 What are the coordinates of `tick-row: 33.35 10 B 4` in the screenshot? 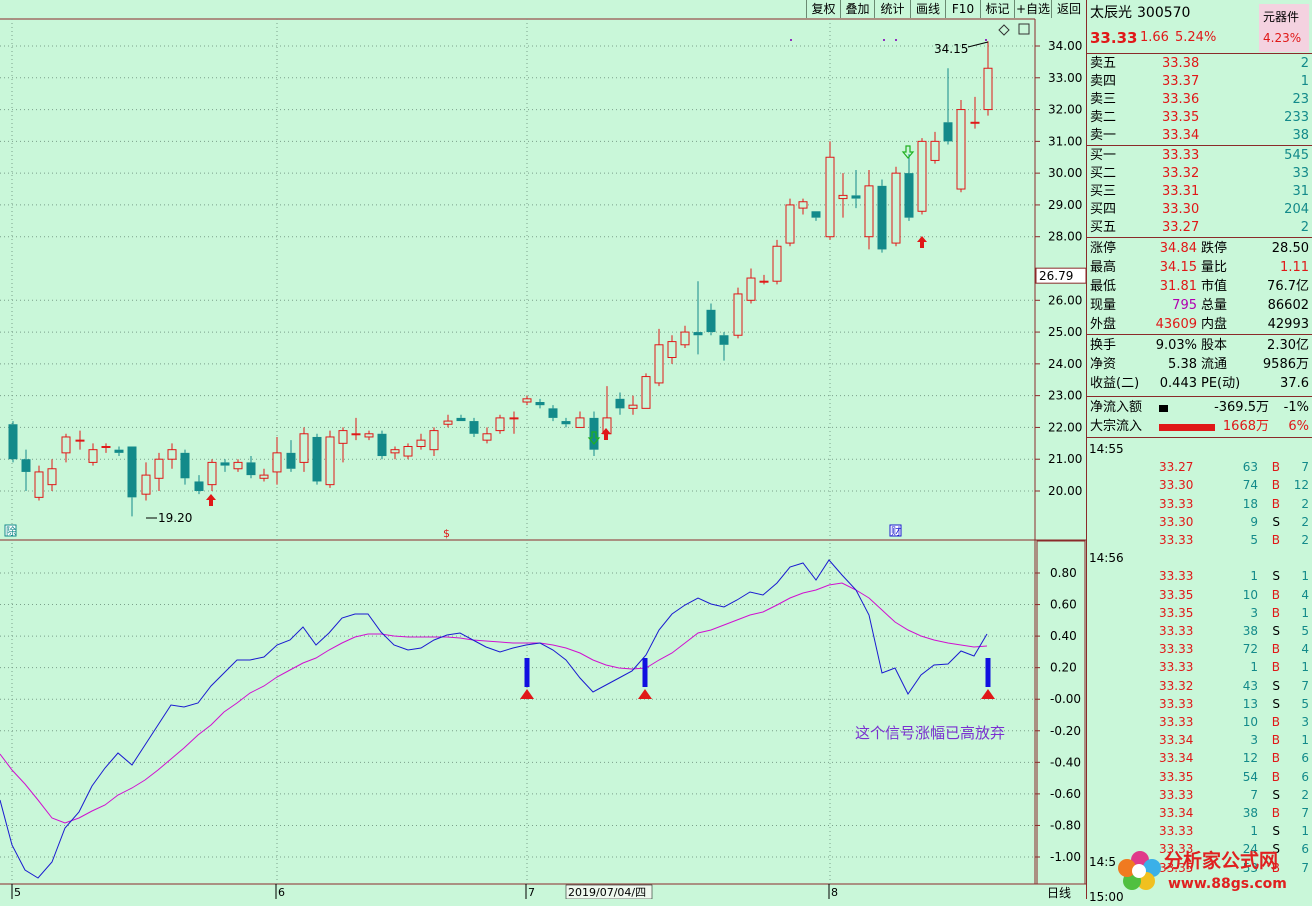 It's located at (1199, 595).